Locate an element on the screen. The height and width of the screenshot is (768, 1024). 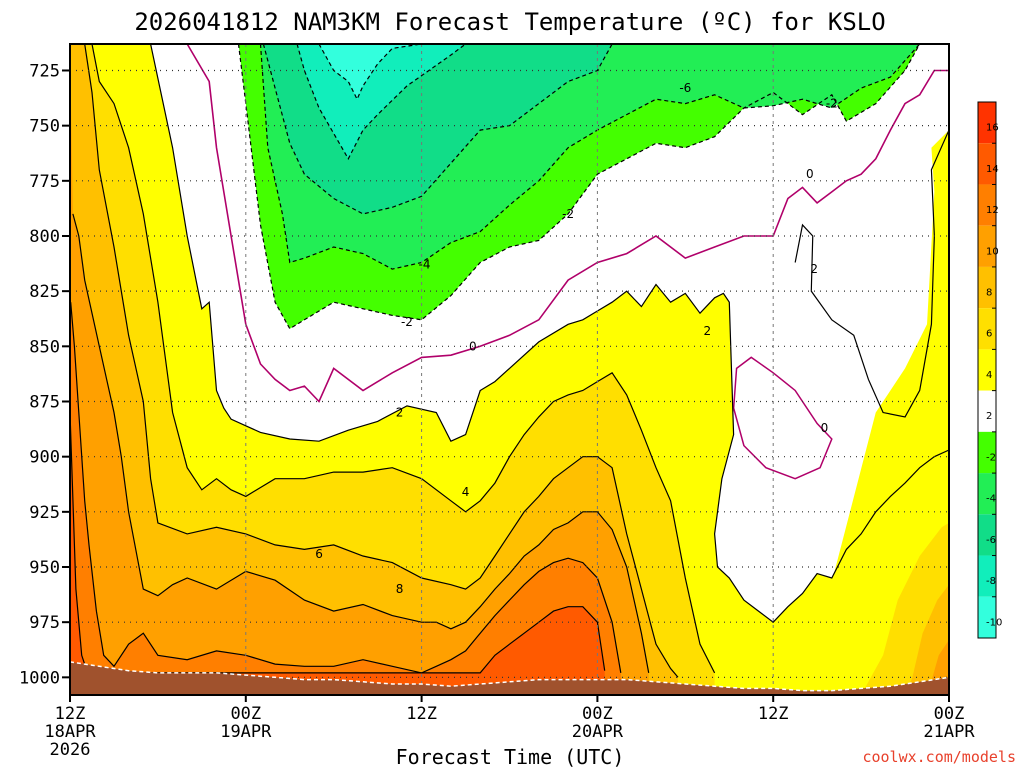
surface-edge is located at coordinates (509, 676).